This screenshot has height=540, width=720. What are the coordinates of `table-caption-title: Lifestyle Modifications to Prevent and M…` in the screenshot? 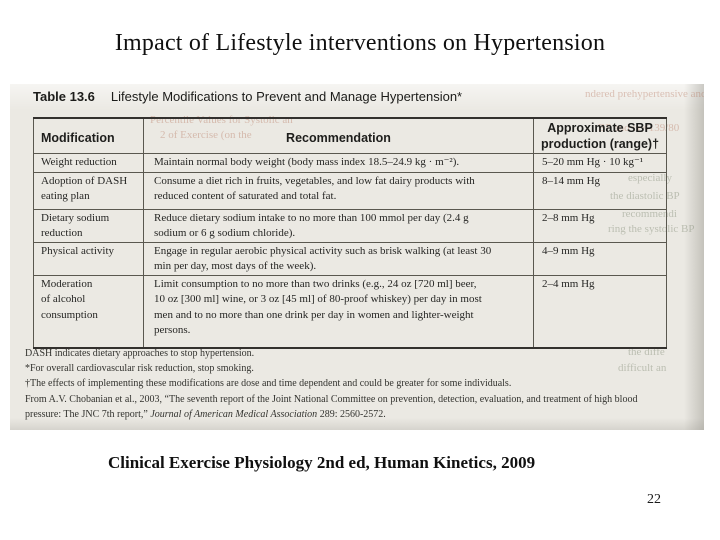 It's located at (286, 96).